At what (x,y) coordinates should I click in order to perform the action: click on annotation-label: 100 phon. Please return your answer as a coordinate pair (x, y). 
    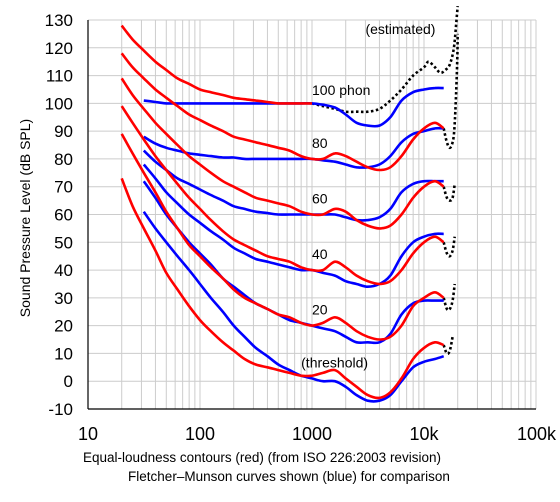
    Looking at the image, I should click on (341, 90).